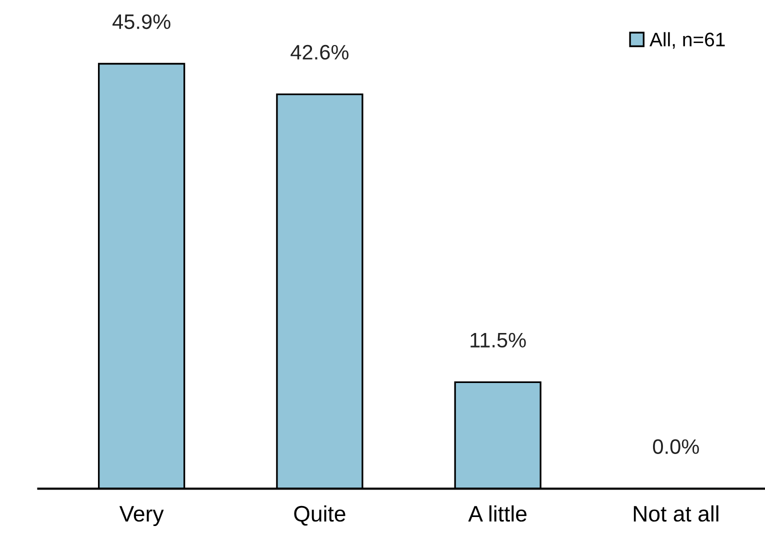 This screenshot has width=765, height=546. I want to click on data-label: 45.9%, so click(141, 22).